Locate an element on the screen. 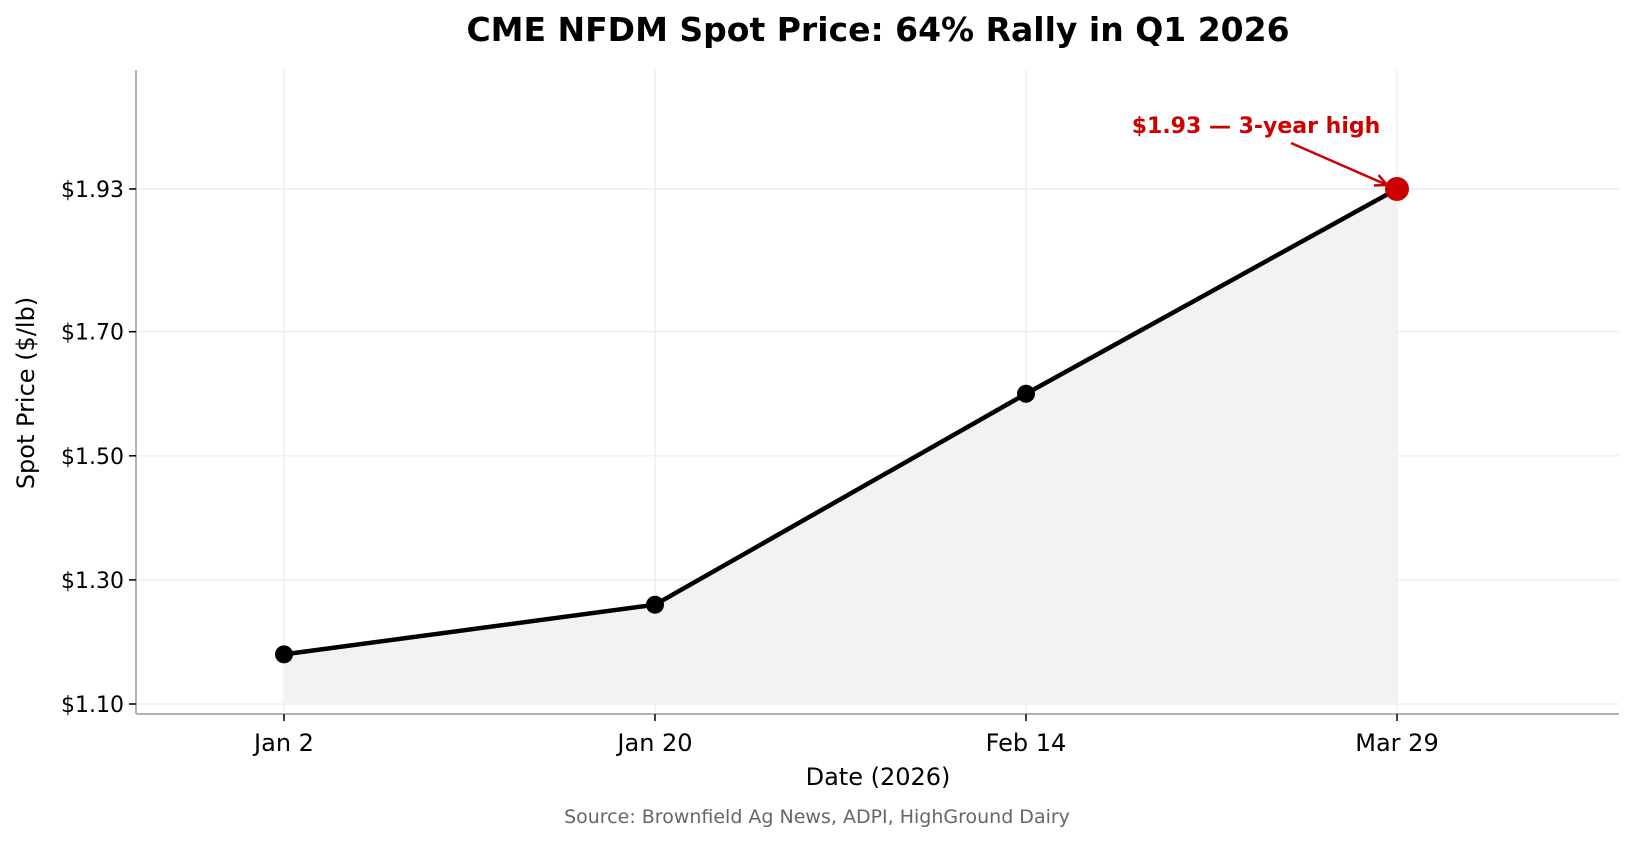  y-tick-label: $1.10 is located at coordinates (92, 705).